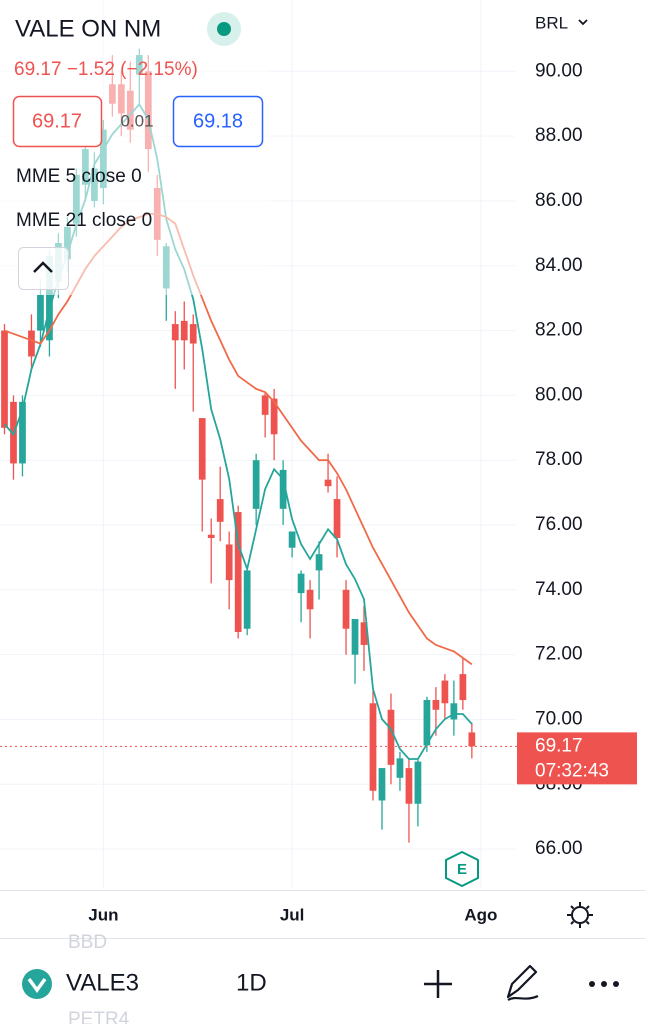 The height and width of the screenshot is (1024, 645). Describe the element at coordinates (103, 914) in the screenshot. I see `x-tick-label: Jun` at that location.